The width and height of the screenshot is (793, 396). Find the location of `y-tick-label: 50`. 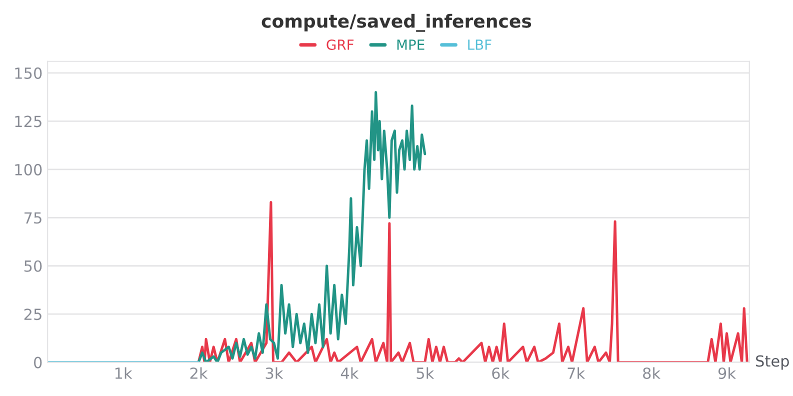

y-tick-label: 50 is located at coordinates (33, 266).